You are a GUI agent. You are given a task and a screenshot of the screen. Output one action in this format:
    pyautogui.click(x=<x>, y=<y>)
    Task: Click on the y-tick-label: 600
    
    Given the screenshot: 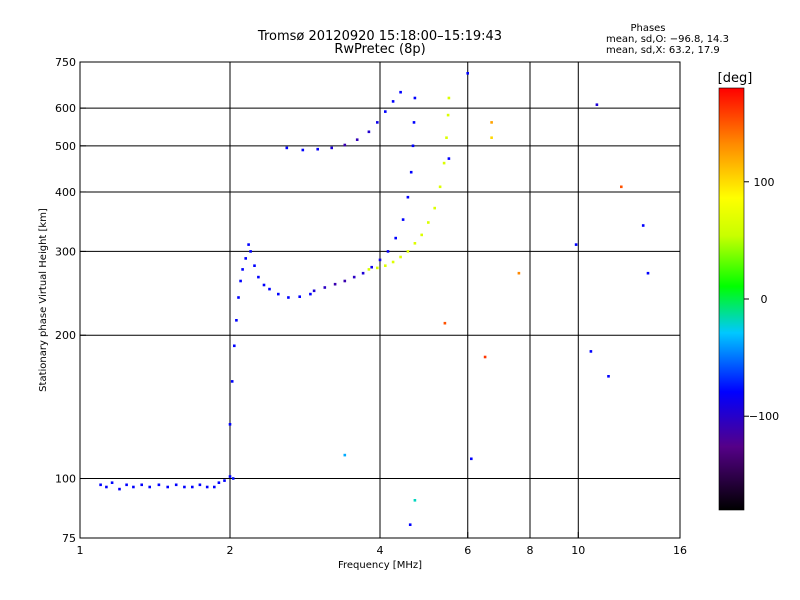 What is the action you would take?
    pyautogui.click(x=65, y=108)
    